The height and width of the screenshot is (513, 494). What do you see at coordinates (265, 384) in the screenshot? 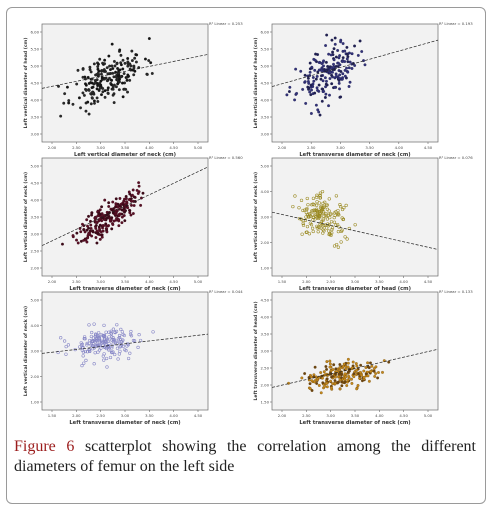
I see `y-tick-label: 2.00` at bounding box center [265, 384].